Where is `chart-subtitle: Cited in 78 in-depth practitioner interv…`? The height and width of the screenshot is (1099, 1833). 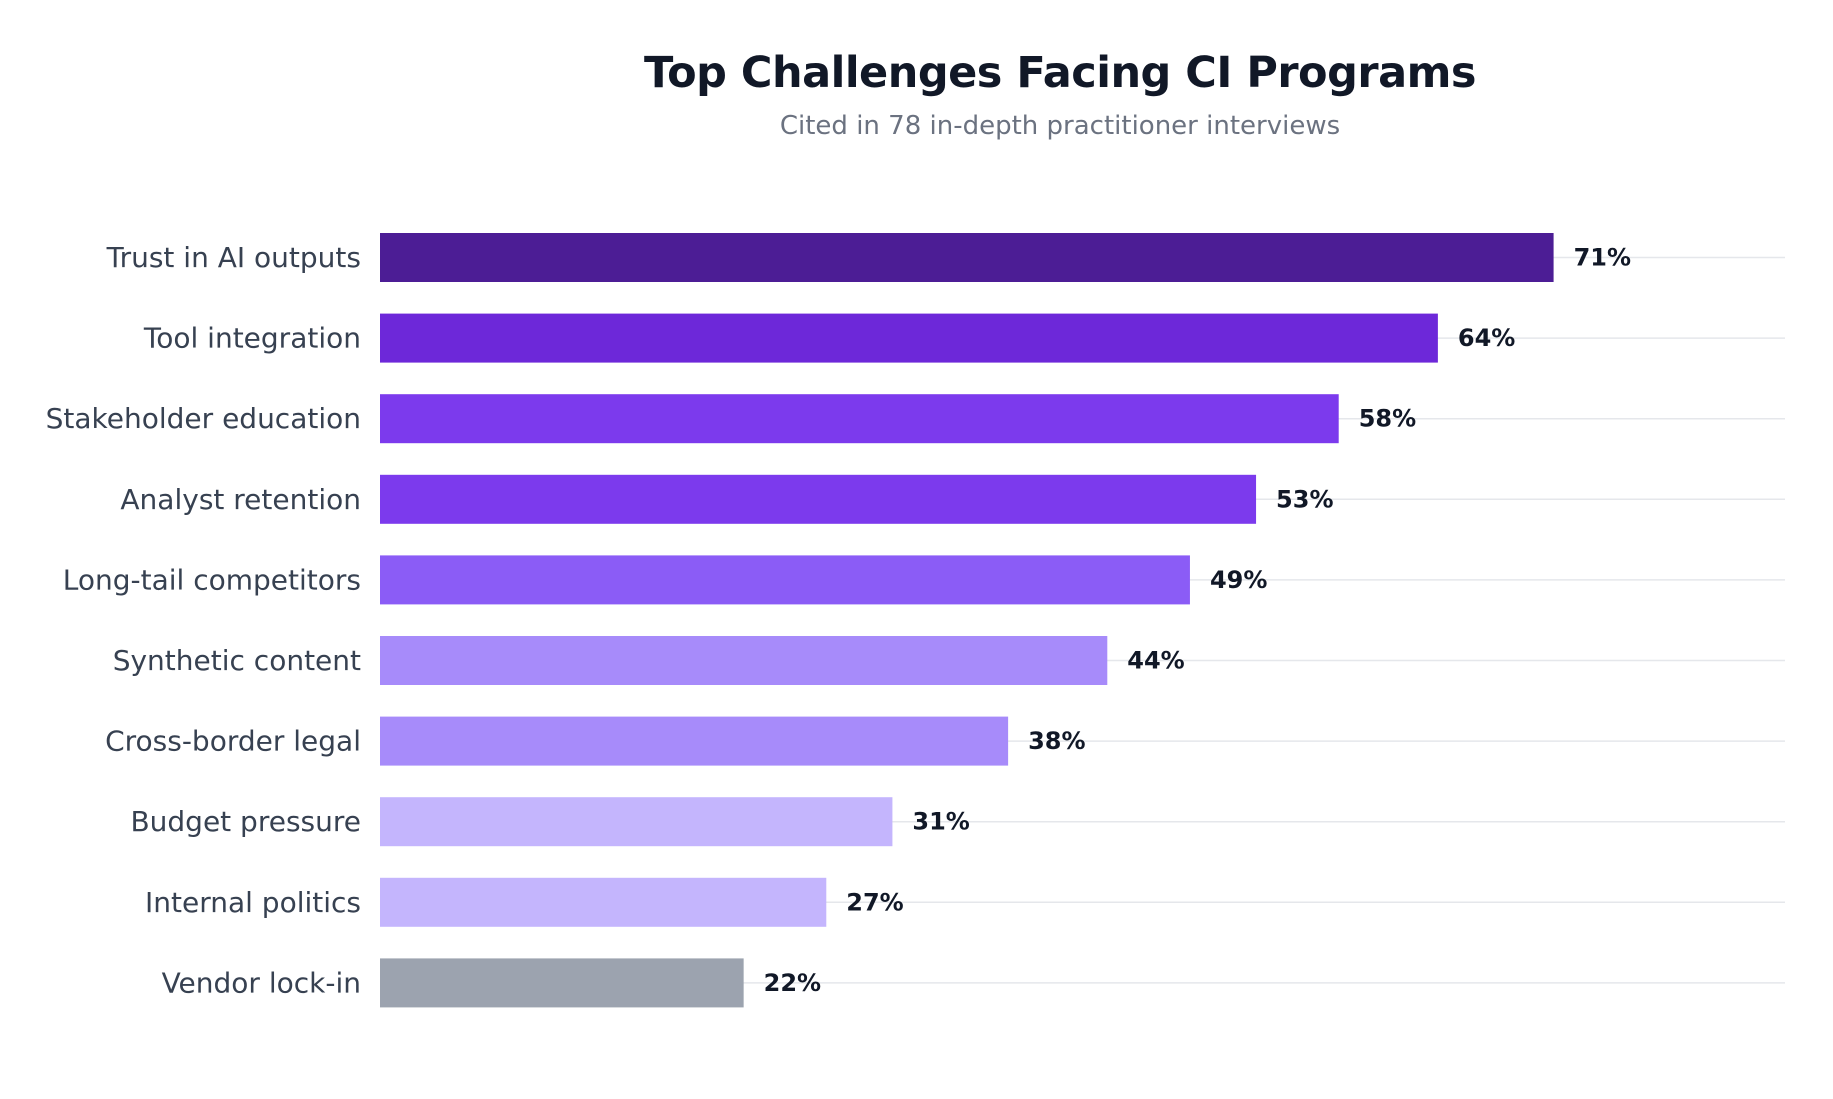
chart-subtitle: Cited in 78 in-depth practitioner interv… is located at coordinates (1060, 126).